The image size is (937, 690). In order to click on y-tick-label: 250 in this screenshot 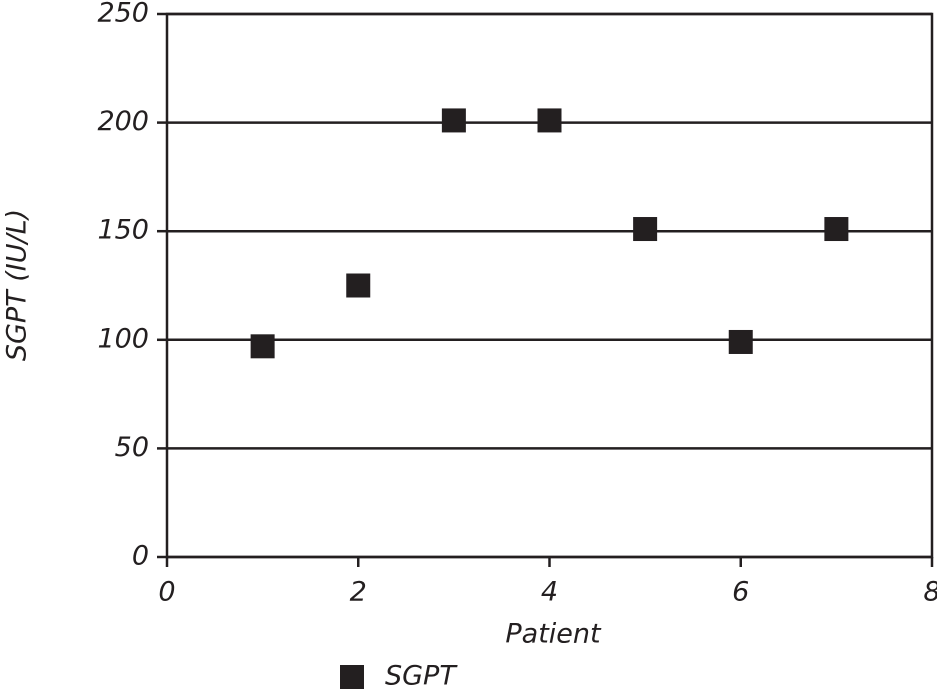, I will do `click(123, 14)`.